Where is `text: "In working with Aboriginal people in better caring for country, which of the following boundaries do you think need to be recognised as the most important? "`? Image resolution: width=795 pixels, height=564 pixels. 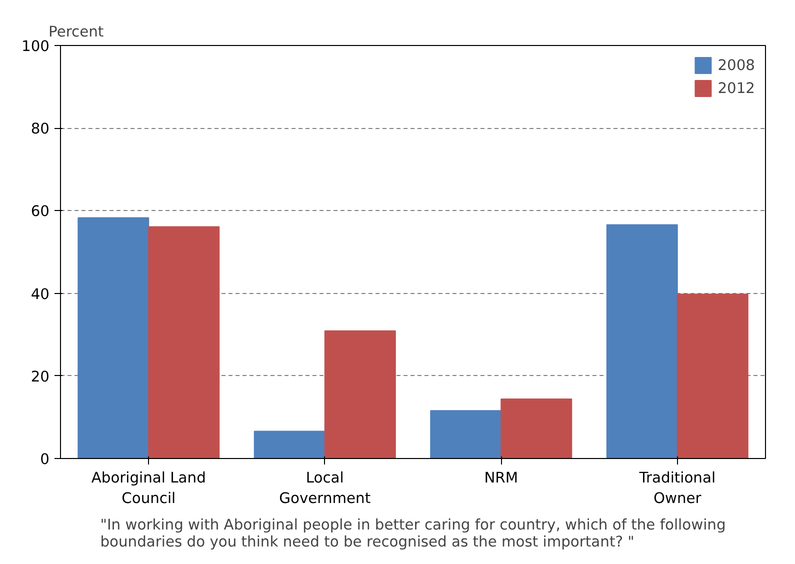
text: "In working with Aboriginal people in better caring for country, which of the following boundaries do you think need to be recognised as the most important? " is located at coordinates (413, 533).